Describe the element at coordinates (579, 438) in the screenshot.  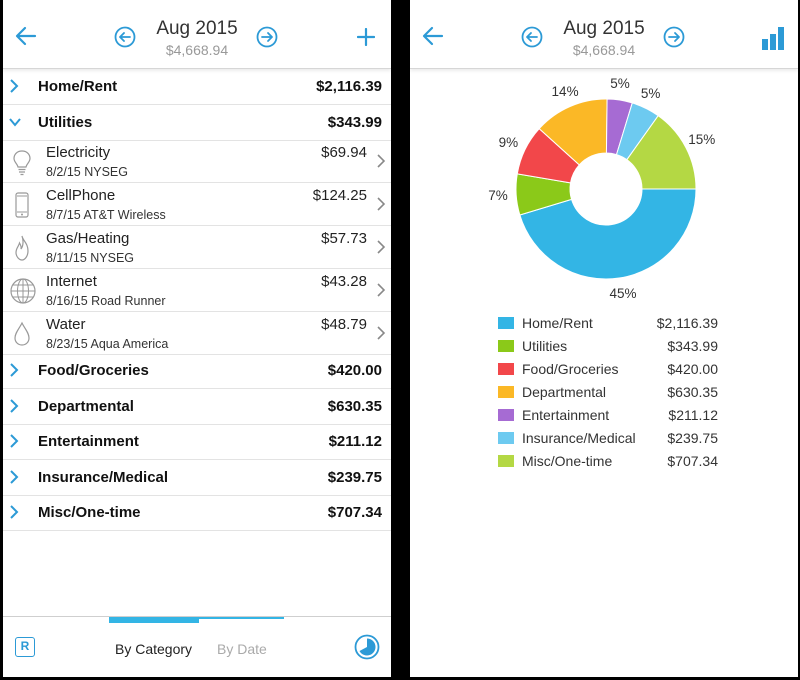
I see `legend-label: Insurance/Medical` at that location.